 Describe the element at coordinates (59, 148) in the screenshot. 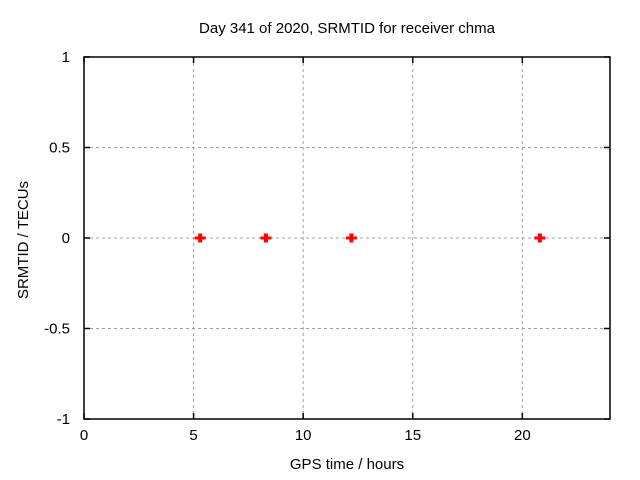

I see `y-tick-label: 0.5` at that location.